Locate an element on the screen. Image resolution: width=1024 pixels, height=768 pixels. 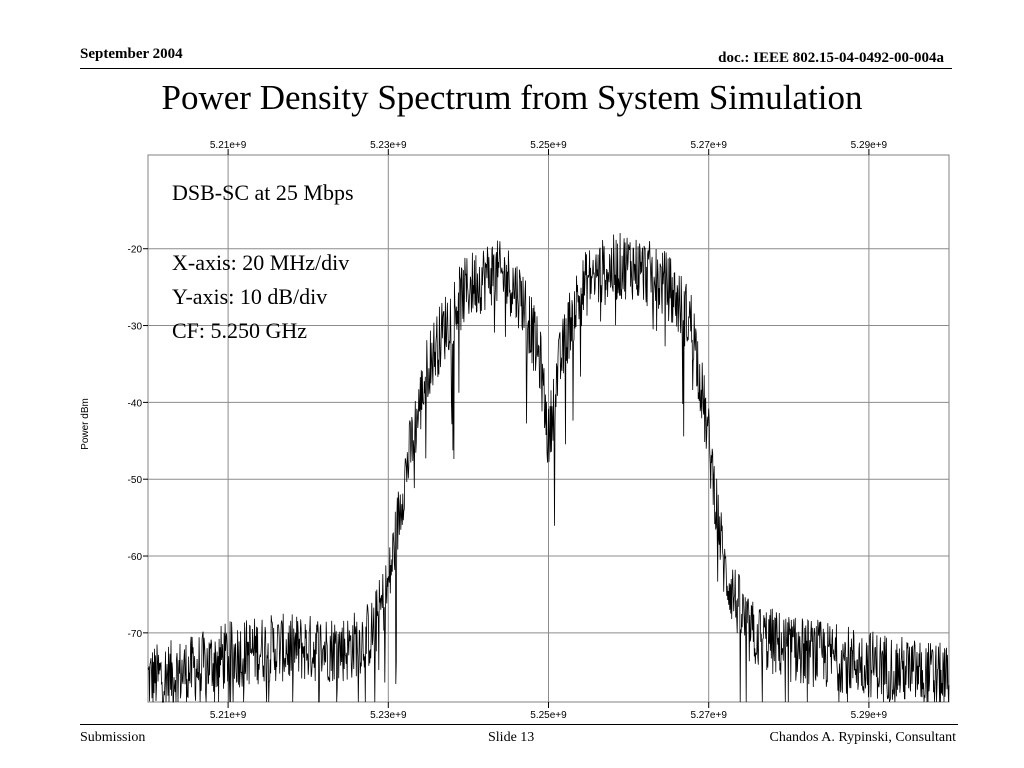
header-rule is located at coordinates (516, 68).